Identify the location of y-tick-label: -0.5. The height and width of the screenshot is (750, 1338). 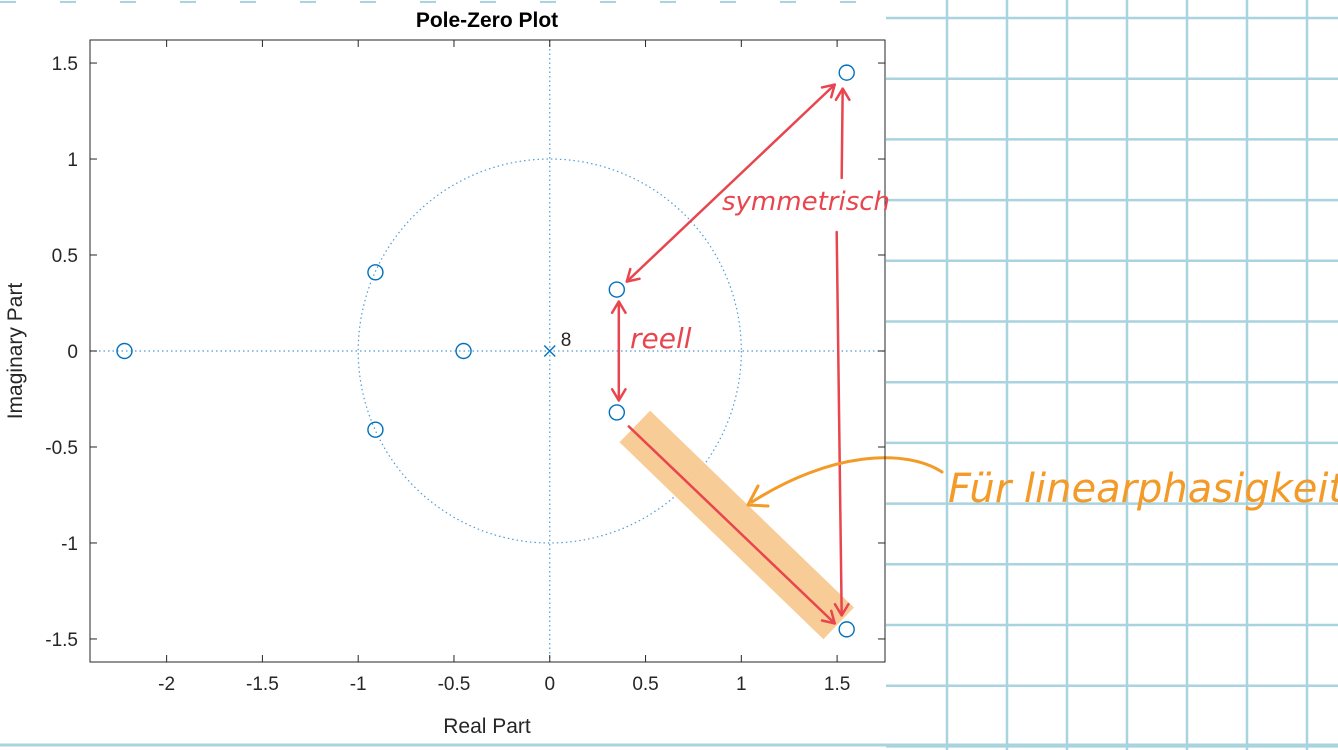
(61, 448).